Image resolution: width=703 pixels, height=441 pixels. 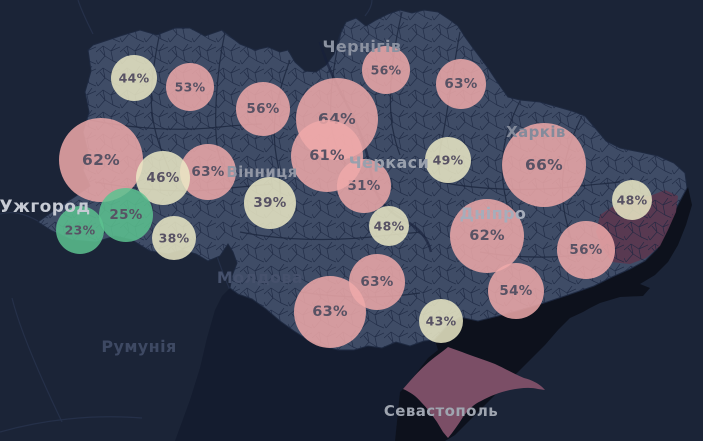 What do you see at coordinates (45, 207) in the screenshot?
I see `map-place-label: Ужгород` at bounding box center [45, 207].